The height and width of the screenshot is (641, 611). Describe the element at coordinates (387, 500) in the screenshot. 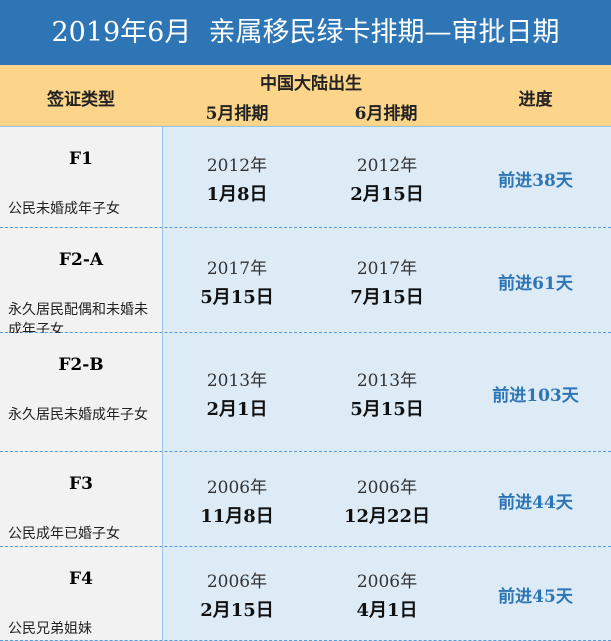

I see `june-cell: 2006年 12月22日` at that location.